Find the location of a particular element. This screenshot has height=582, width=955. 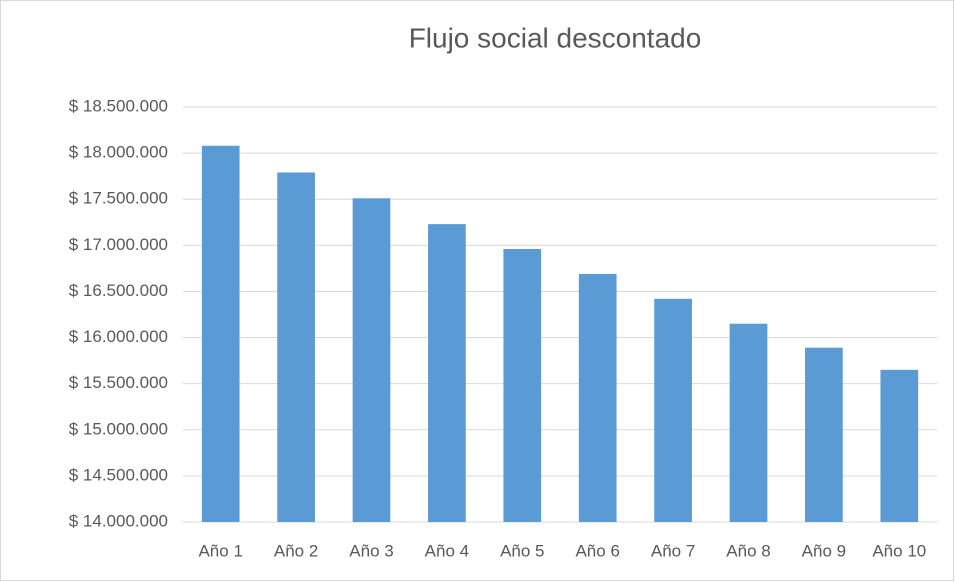

x-tick-label: Año 1 is located at coordinates (220, 550).